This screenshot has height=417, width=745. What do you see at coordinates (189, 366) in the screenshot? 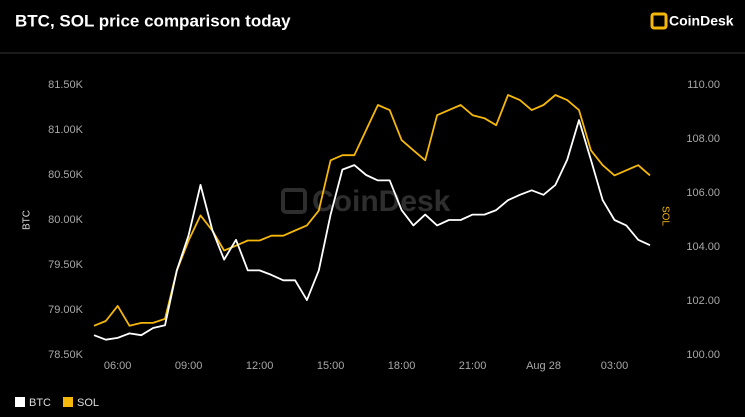
I see `x-tick-label: 09:00` at bounding box center [189, 366].